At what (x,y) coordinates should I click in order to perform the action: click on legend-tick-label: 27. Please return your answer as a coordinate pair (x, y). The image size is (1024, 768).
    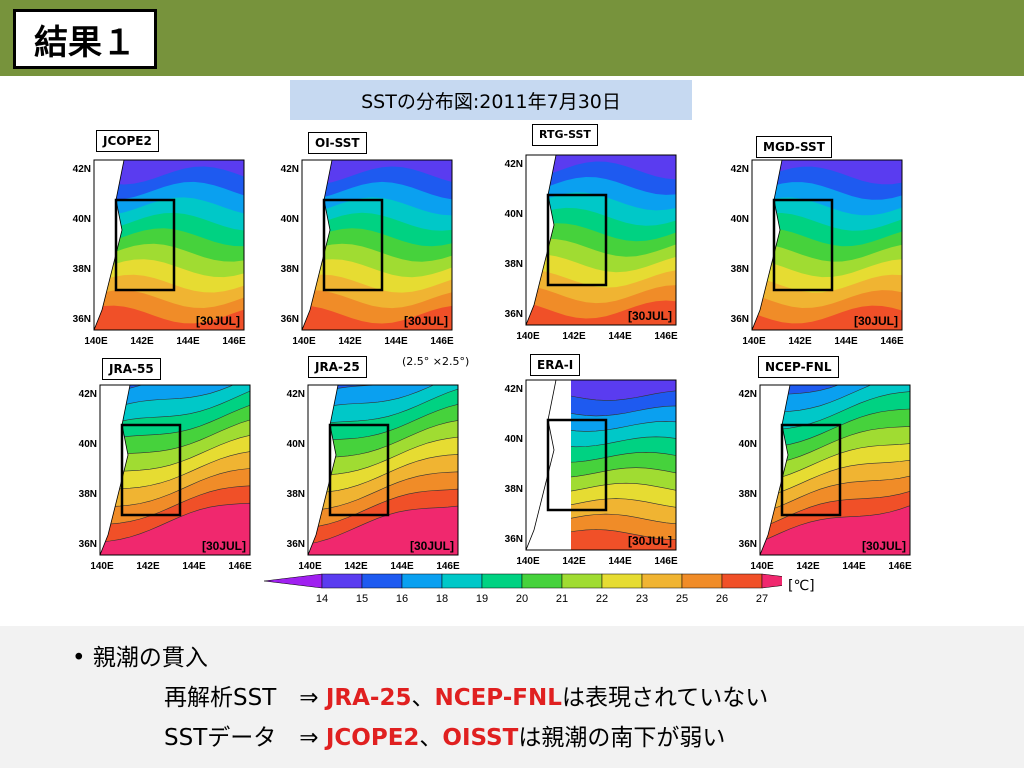
    Looking at the image, I should click on (762, 599).